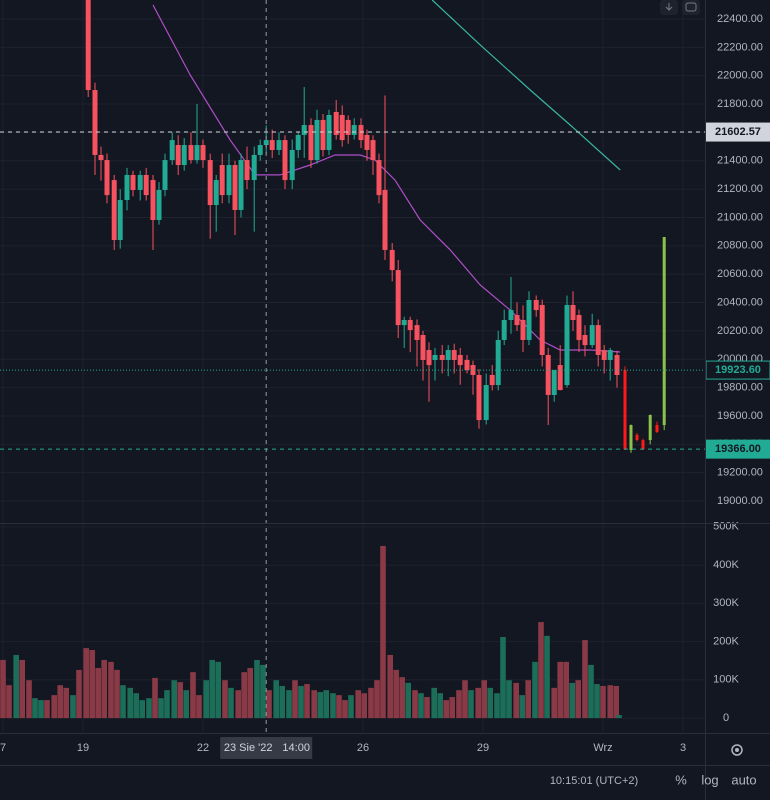 The image size is (770, 800). What do you see at coordinates (680, 7) in the screenshot?
I see `pane-buttons` at bounding box center [680, 7].